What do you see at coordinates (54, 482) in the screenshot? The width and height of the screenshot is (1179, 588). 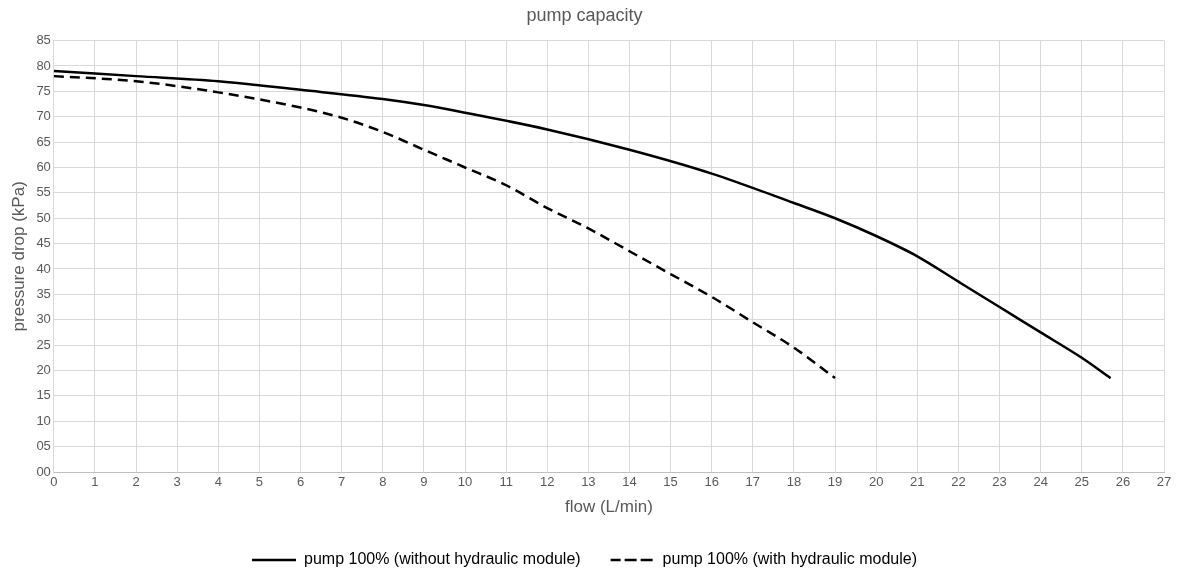 I see `x-tick-label: 0` at bounding box center [54, 482].